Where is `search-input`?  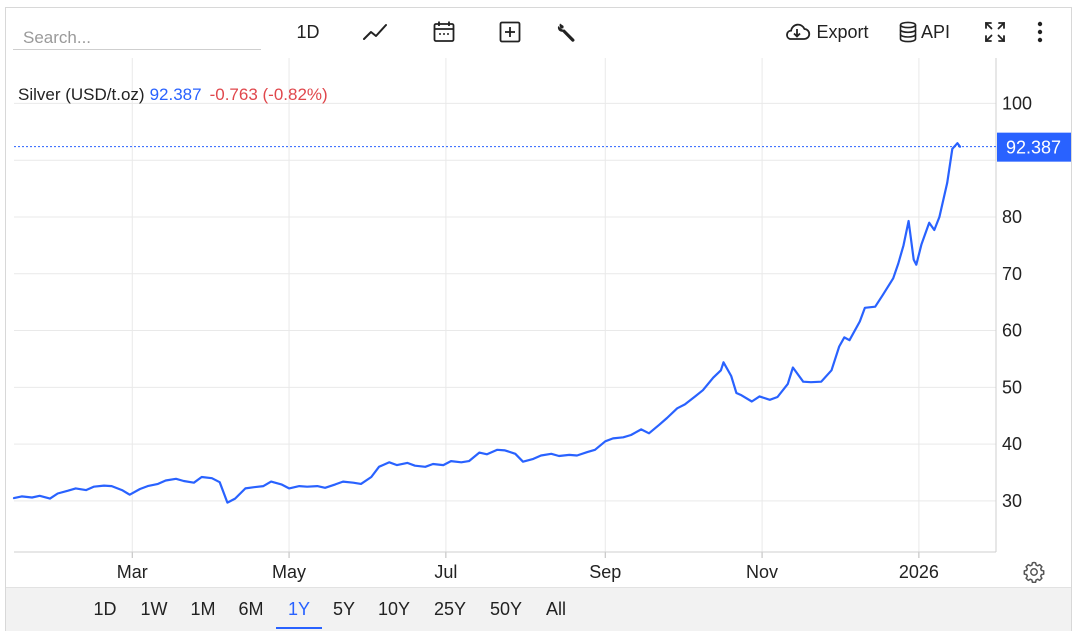 search-input is located at coordinates (137, 36).